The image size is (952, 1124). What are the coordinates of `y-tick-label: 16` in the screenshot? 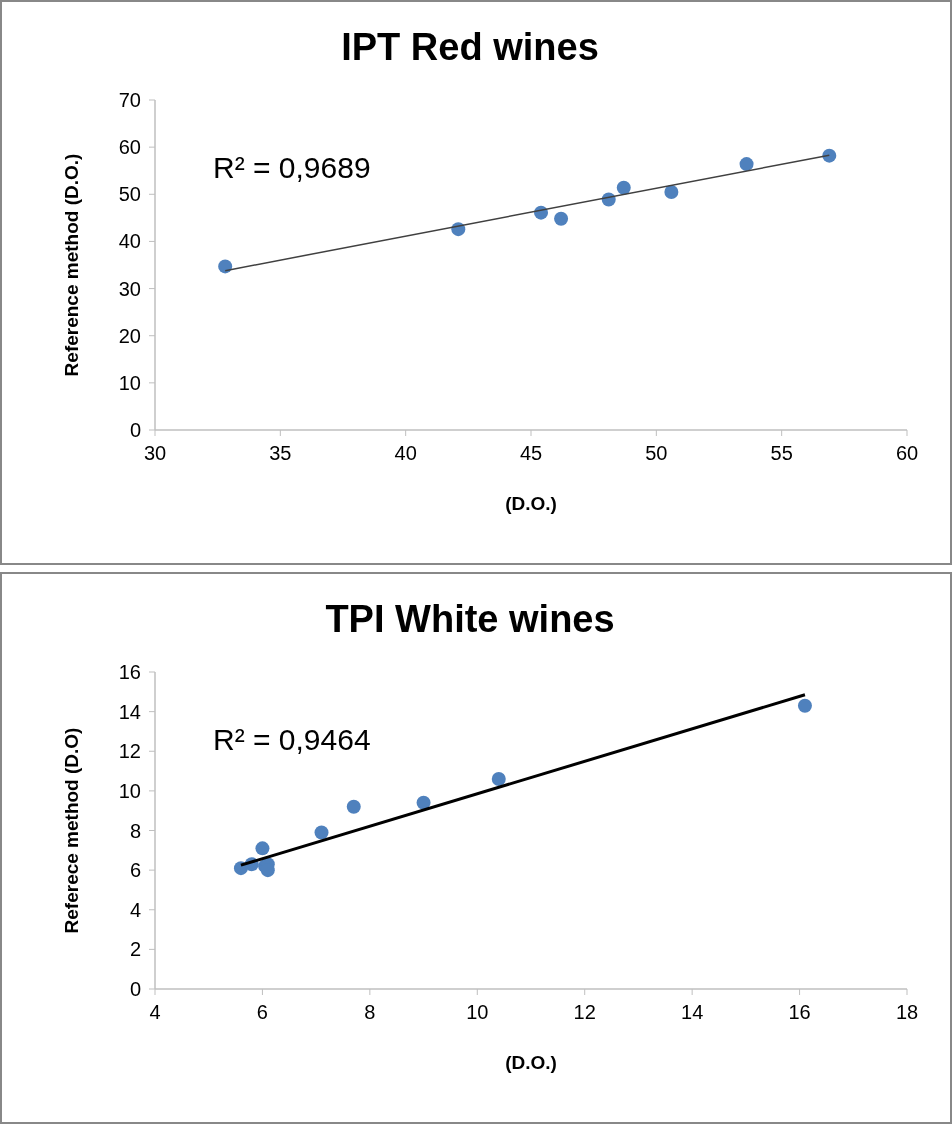 It's located at (129, 672).